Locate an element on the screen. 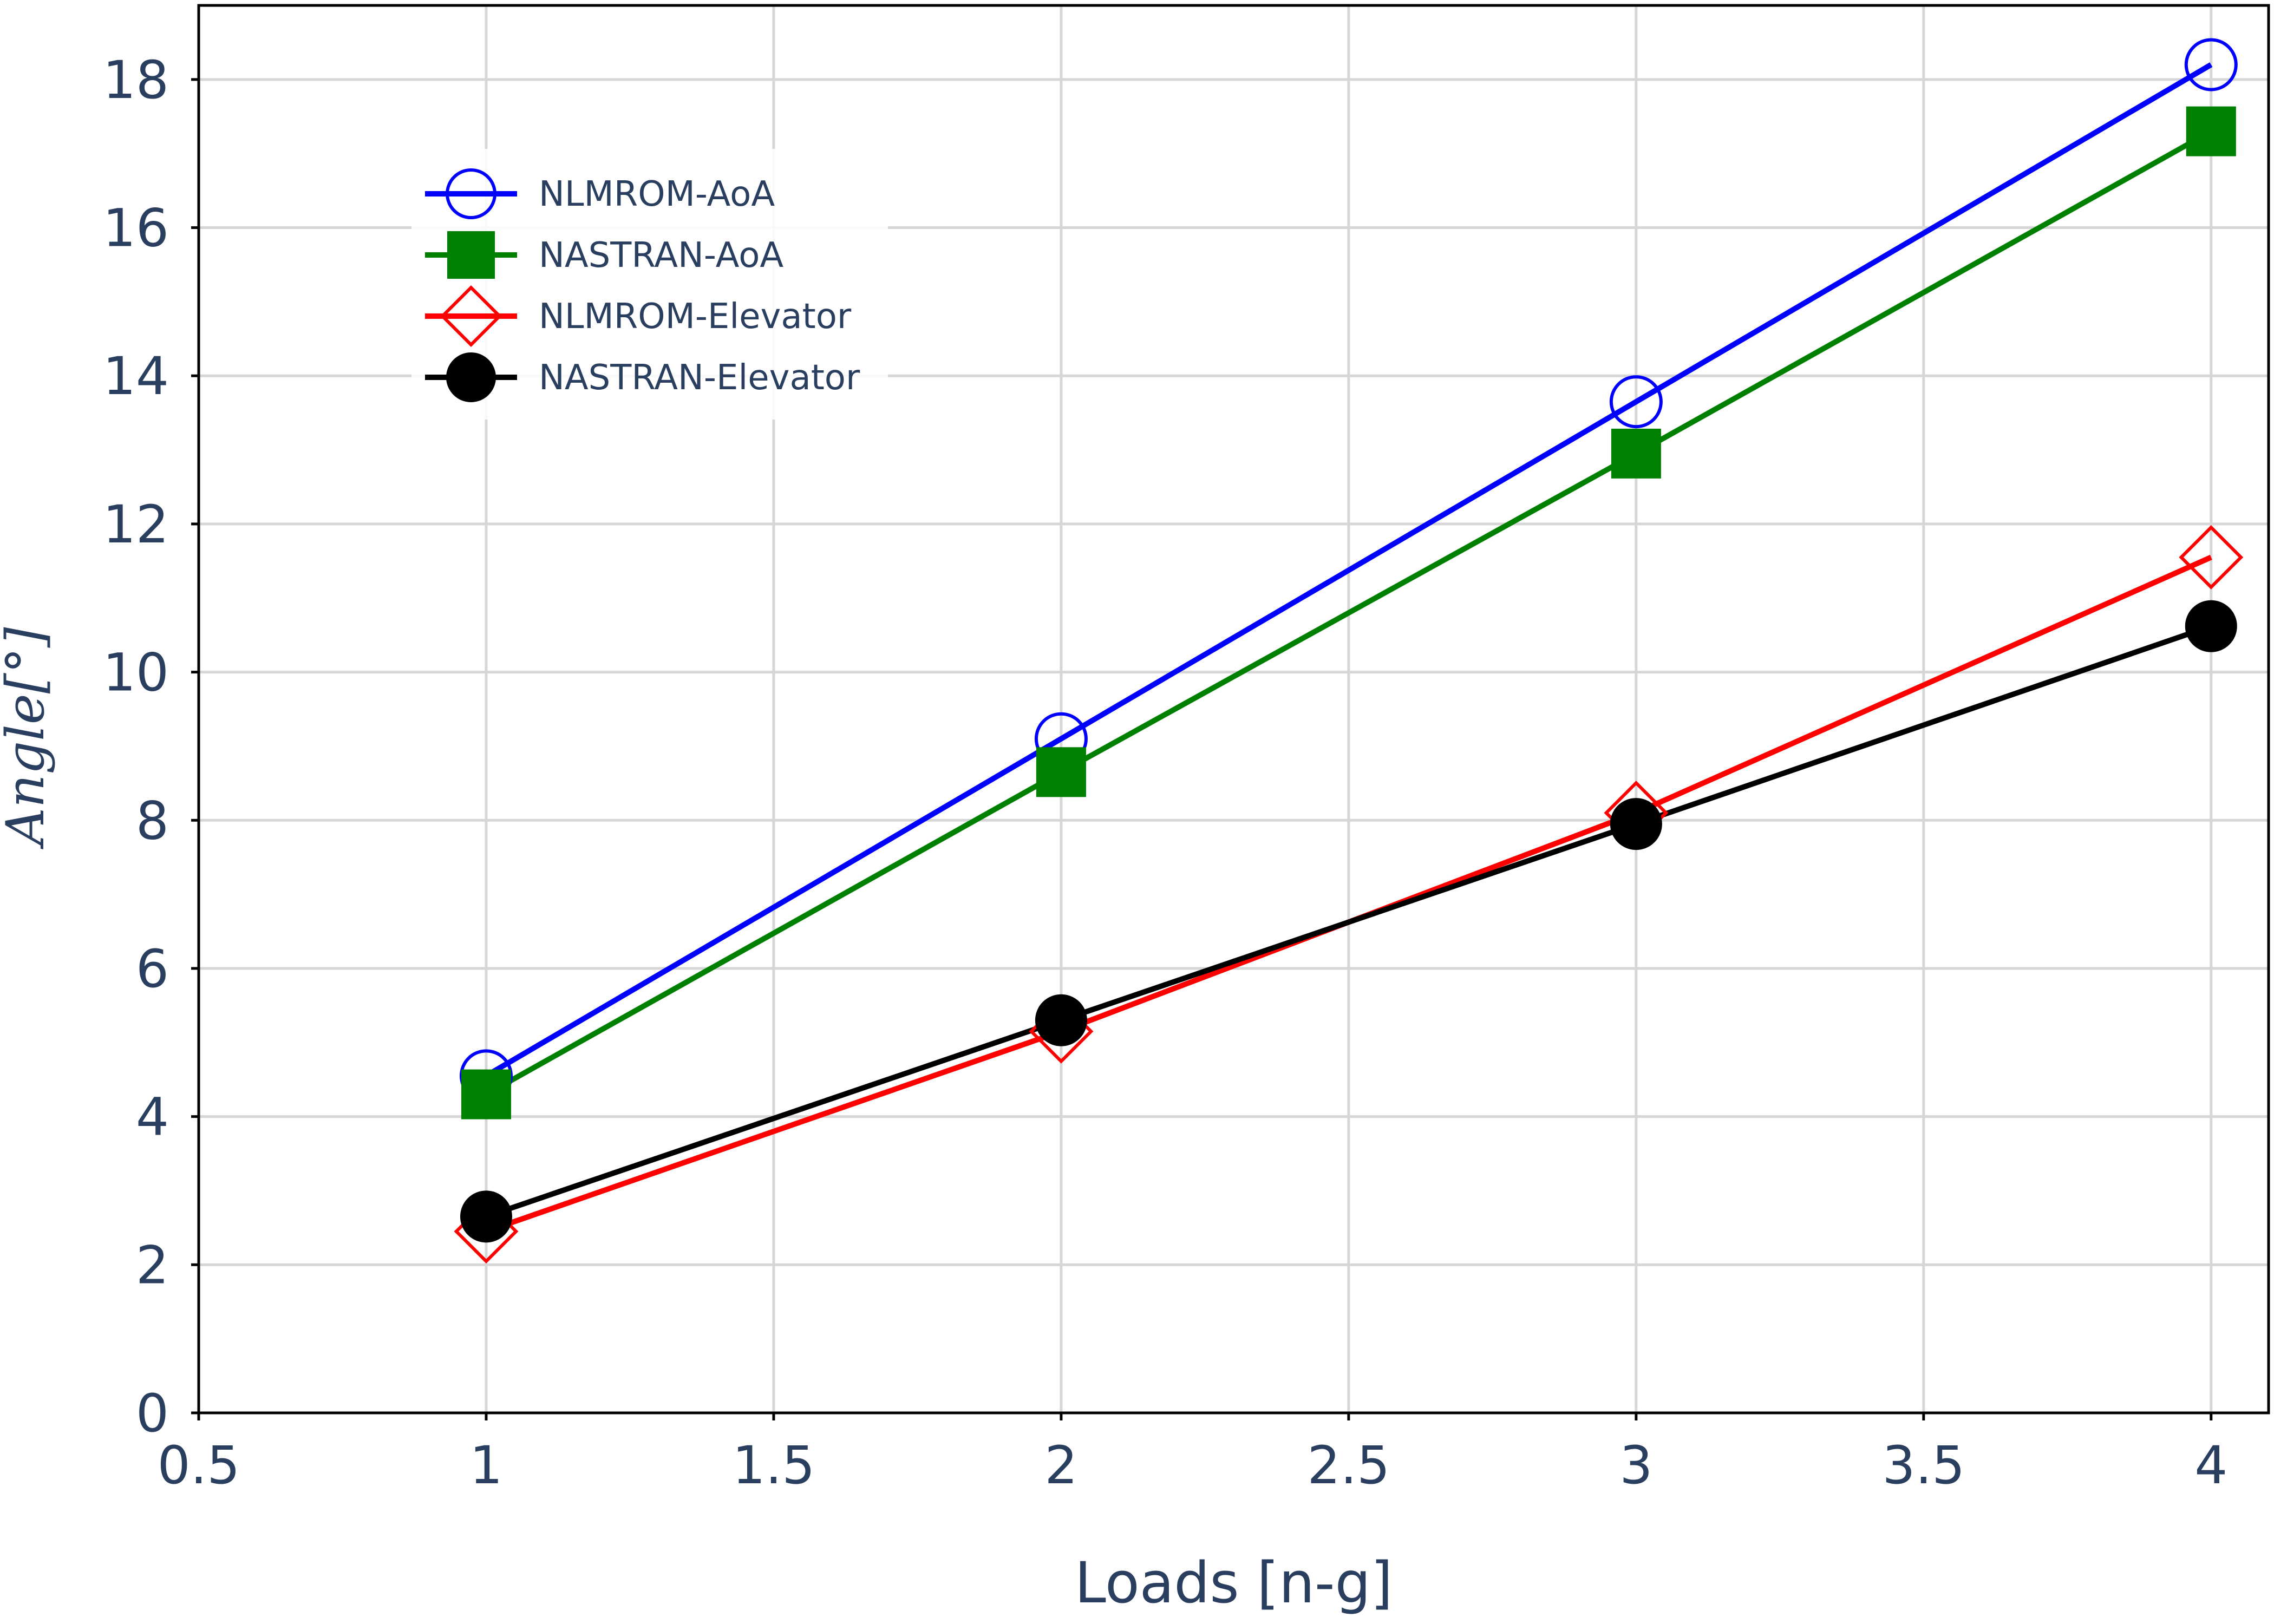 The height and width of the screenshot is (1624, 2274). x-tick-label: 2.5 is located at coordinates (1349, 1465).